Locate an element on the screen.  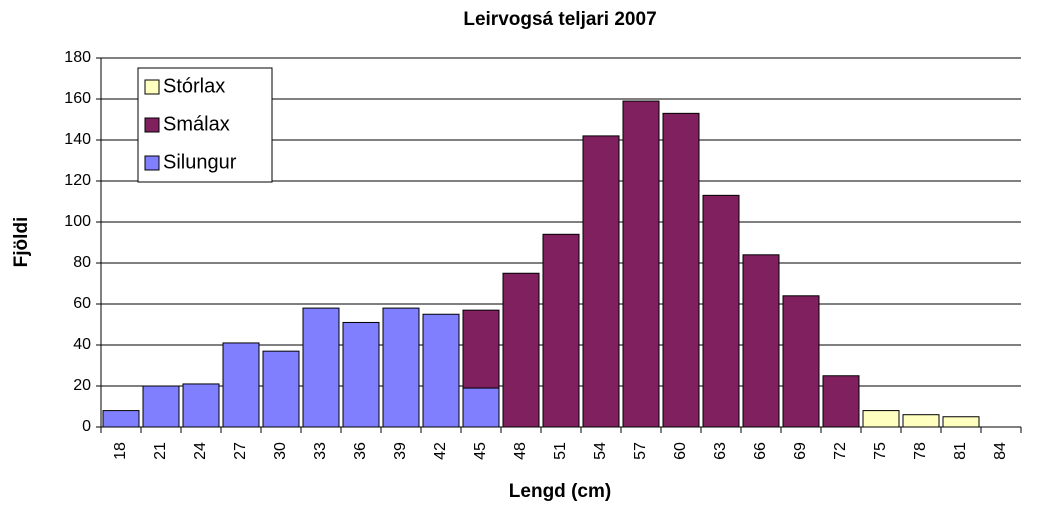
x-tick-label: 39 is located at coordinates (400, 451).